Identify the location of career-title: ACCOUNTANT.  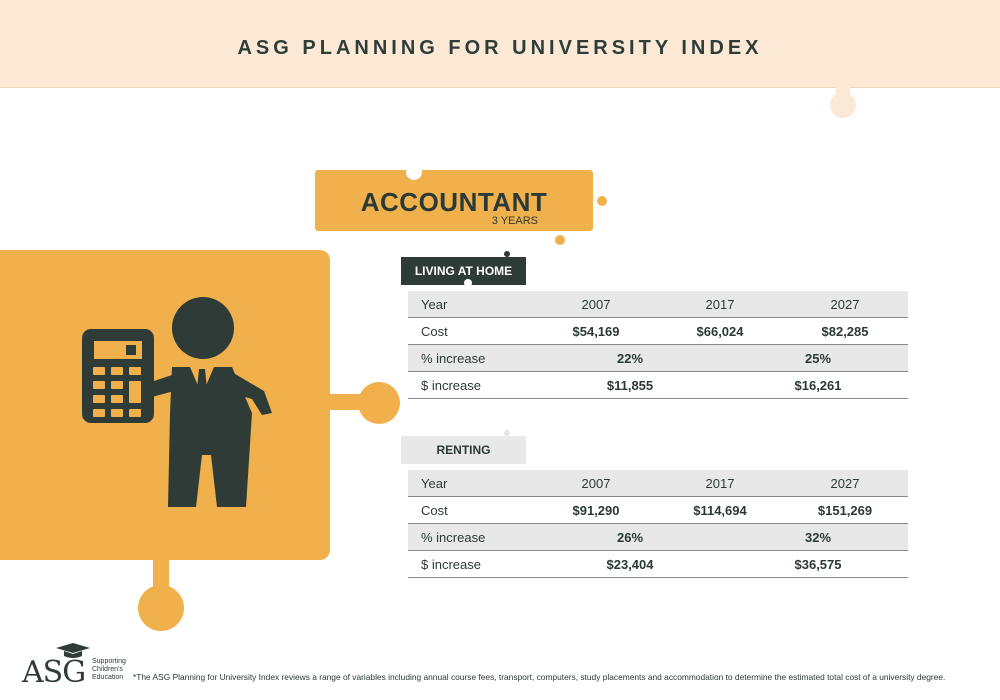
(454, 202).